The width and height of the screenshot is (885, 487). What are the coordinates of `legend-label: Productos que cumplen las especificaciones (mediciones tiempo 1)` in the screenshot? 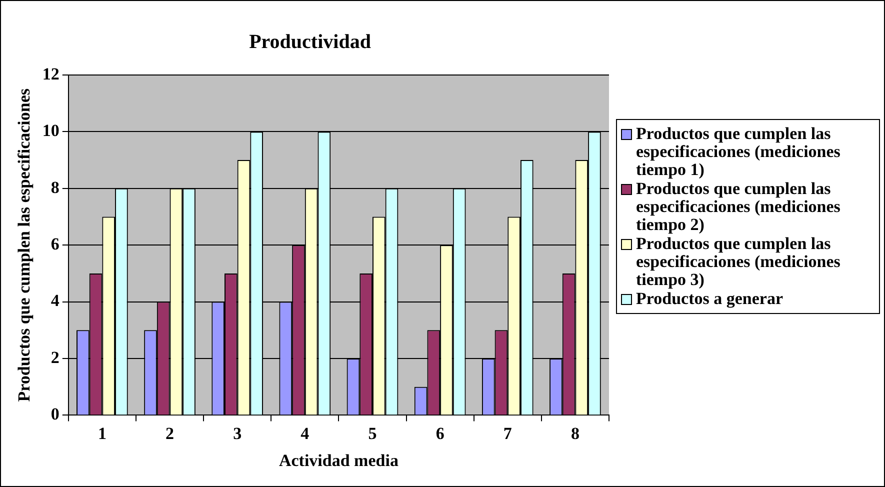 It's located at (739, 151).